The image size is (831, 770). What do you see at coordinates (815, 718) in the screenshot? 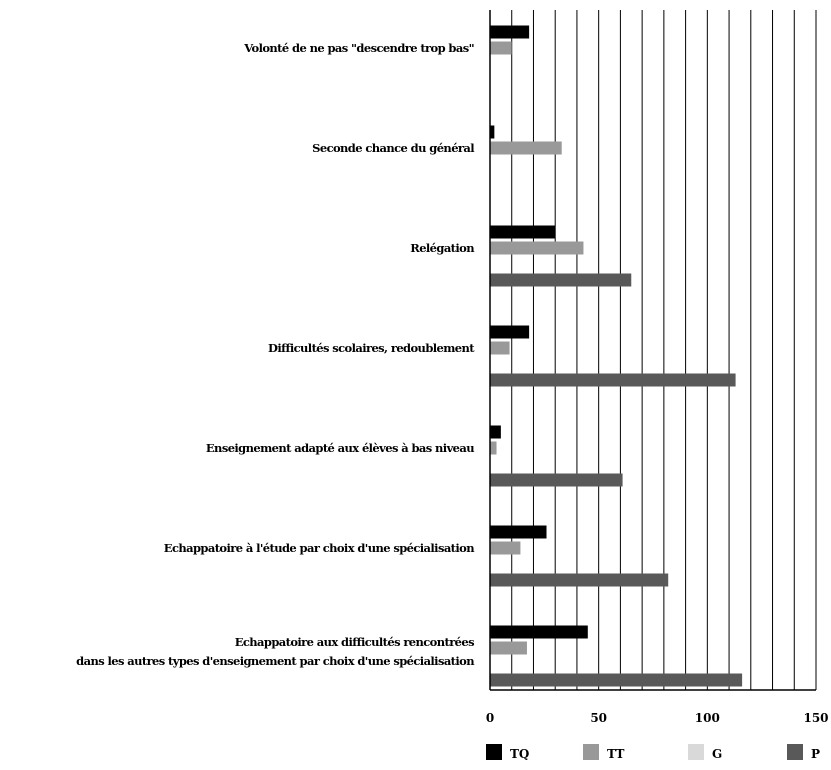
I see `x-tick-label: 150` at bounding box center [815, 718].